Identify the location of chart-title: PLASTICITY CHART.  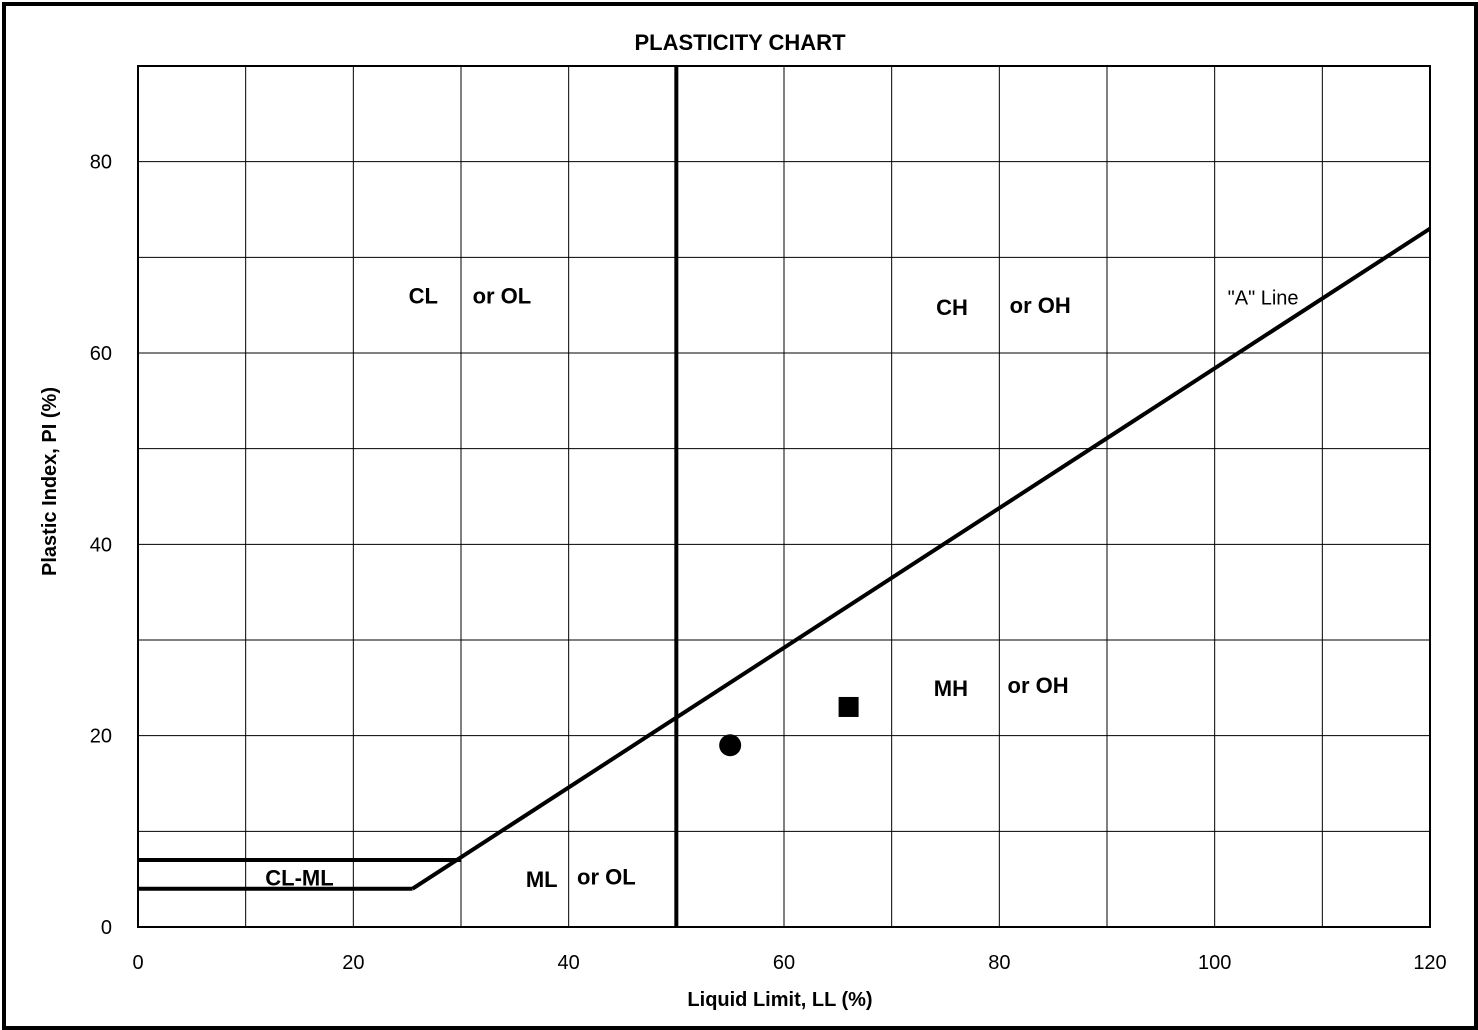
(740, 42).